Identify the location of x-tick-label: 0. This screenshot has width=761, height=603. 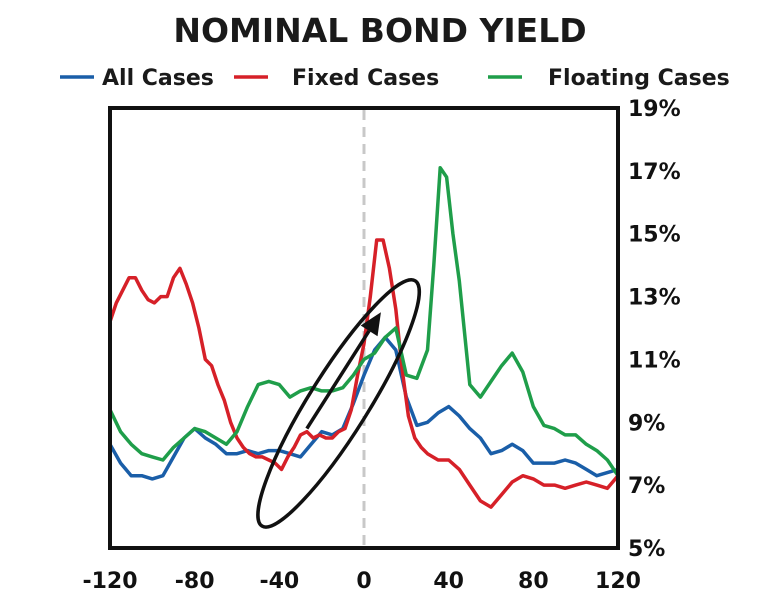
(363, 581).